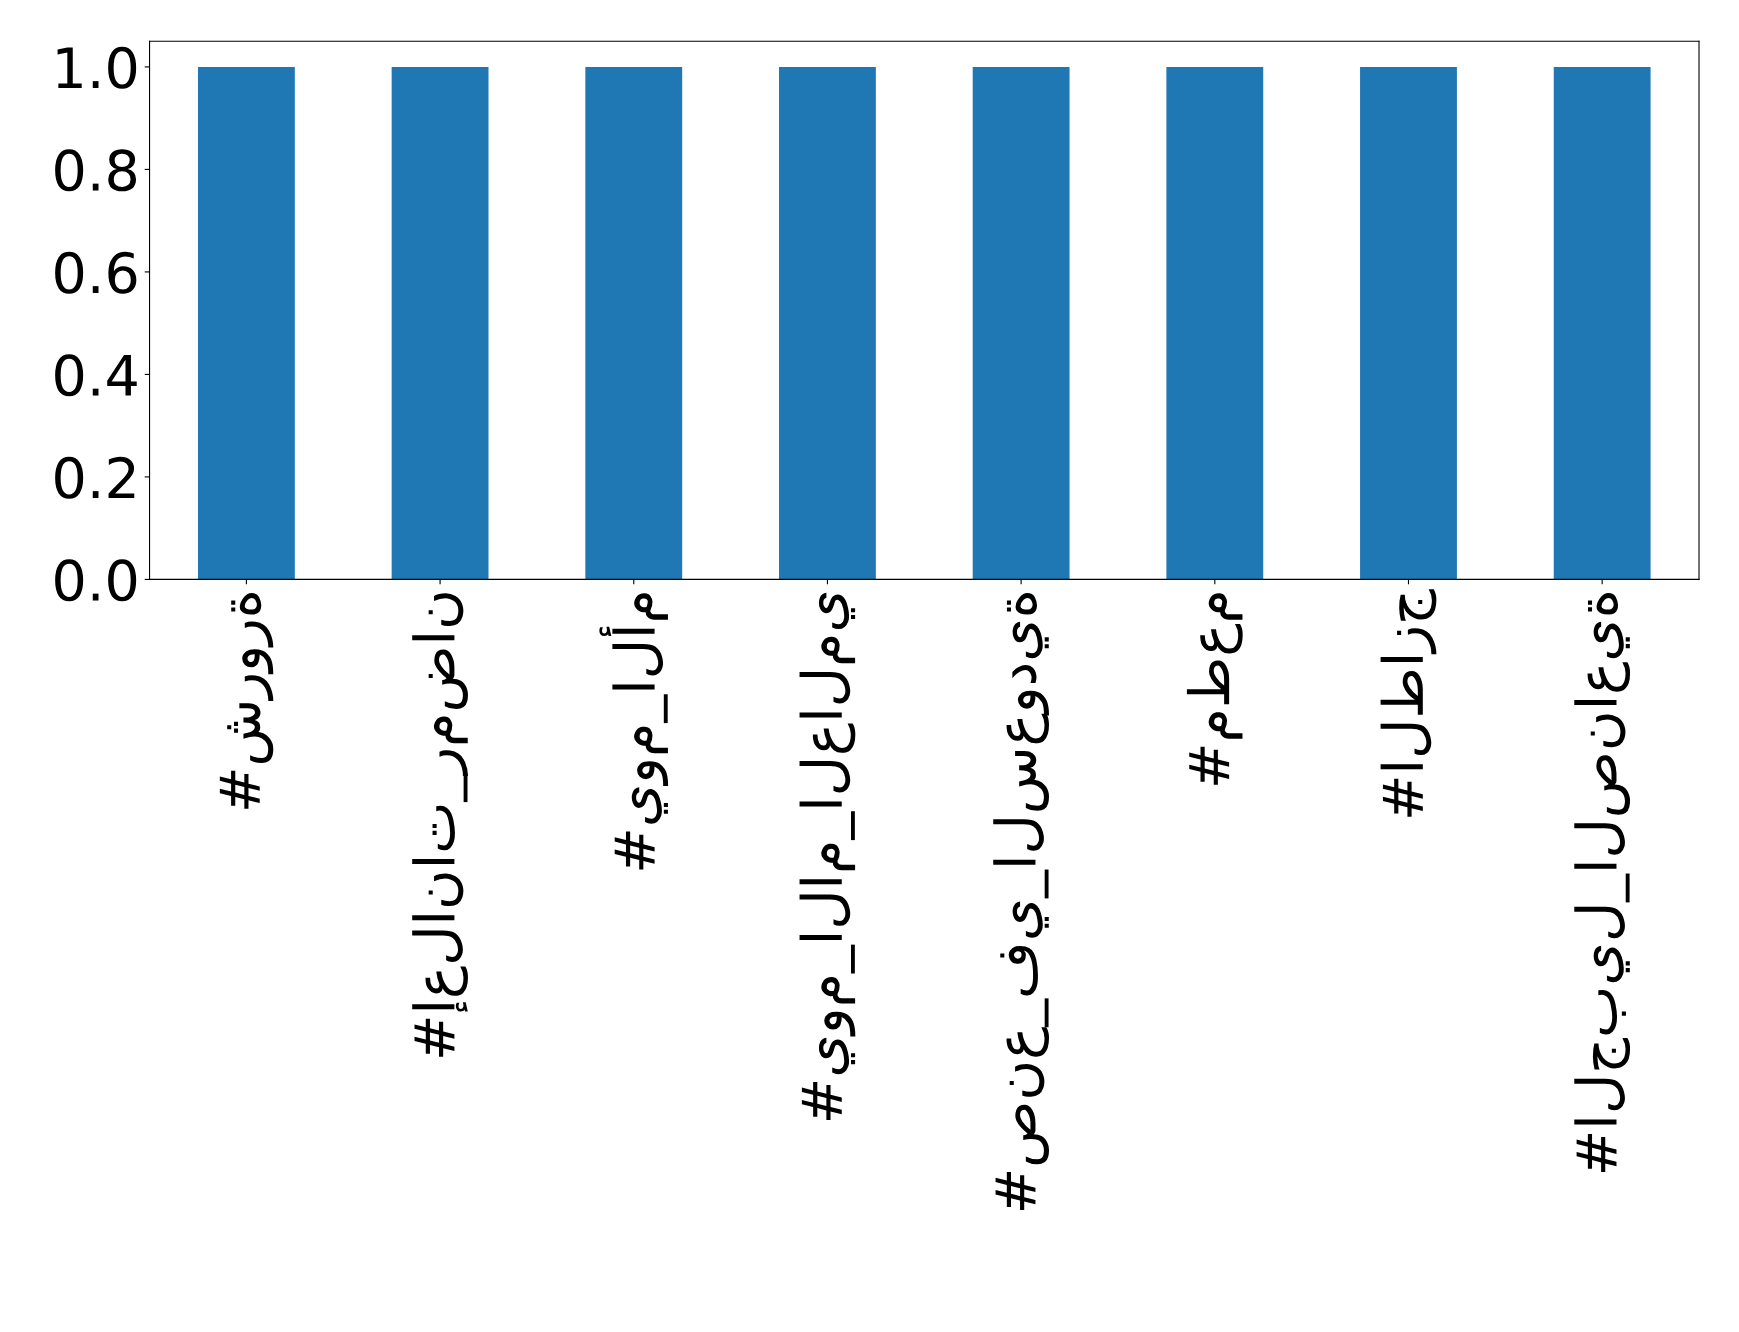 This screenshot has height=1332, width=1739. Describe the element at coordinates (634, 731) in the screenshot. I see `x-tick-label: #يوم_الأم` at that location.